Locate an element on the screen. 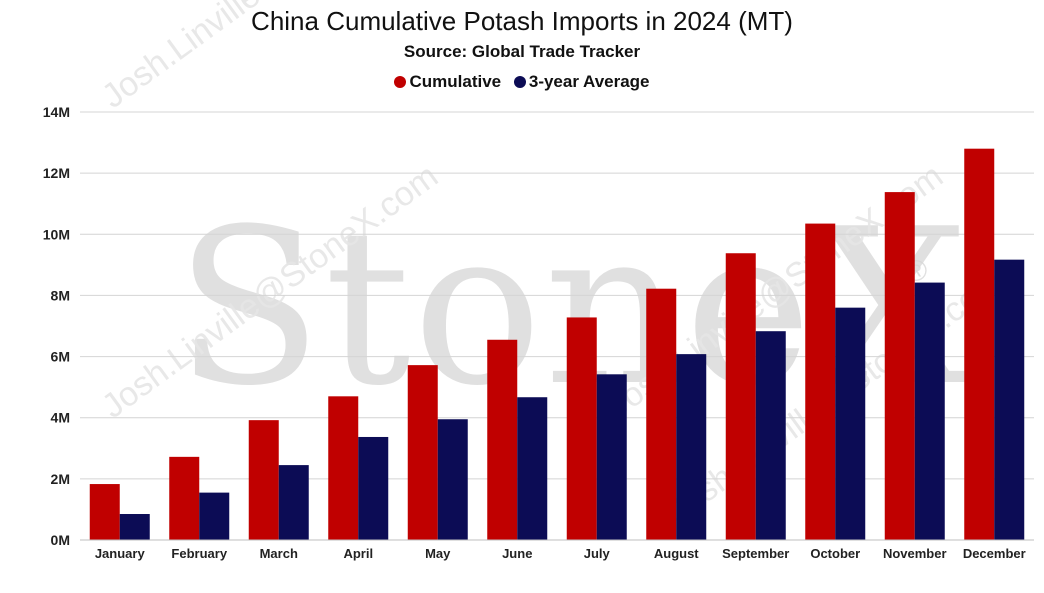 This screenshot has width=1044, height=593. x-tick-label: August is located at coordinates (676, 553).